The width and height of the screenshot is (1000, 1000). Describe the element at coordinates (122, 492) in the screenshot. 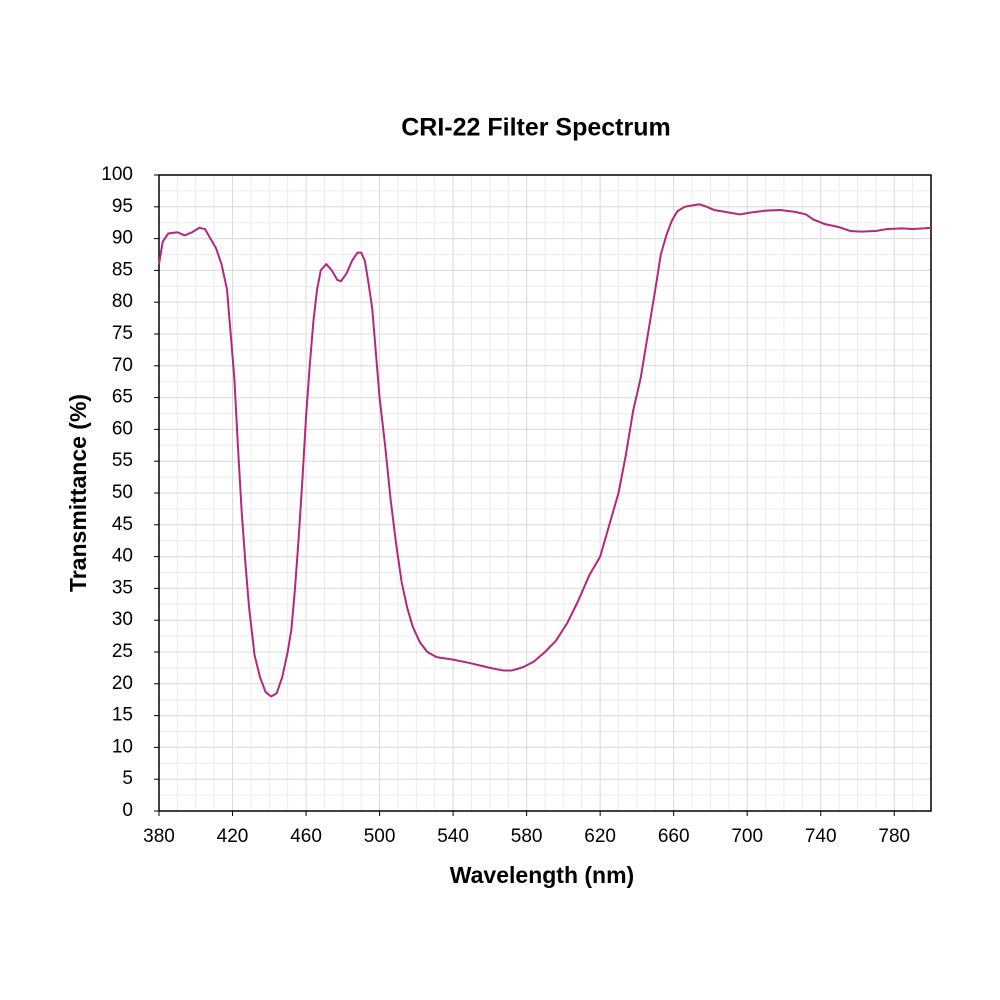

I see `y-tick-label: 50` at that location.